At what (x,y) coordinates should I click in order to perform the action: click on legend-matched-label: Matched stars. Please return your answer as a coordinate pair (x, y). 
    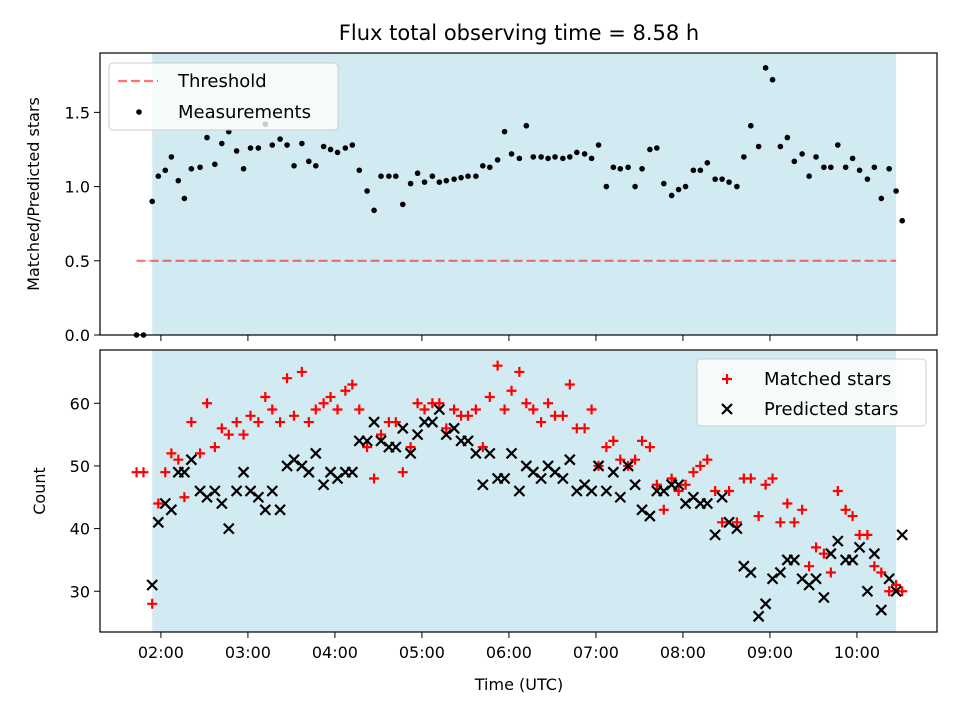
    Looking at the image, I should click on (827, 379).